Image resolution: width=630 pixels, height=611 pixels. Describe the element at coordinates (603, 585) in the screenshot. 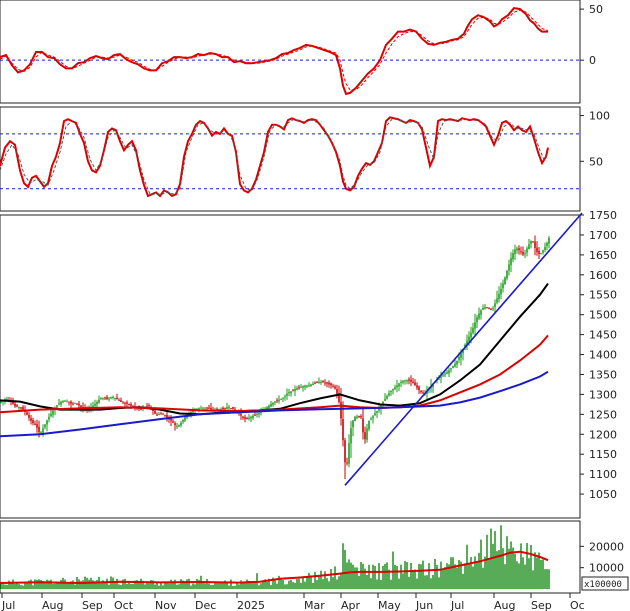

I see `volume-multiplier-label: x100000` at that location.